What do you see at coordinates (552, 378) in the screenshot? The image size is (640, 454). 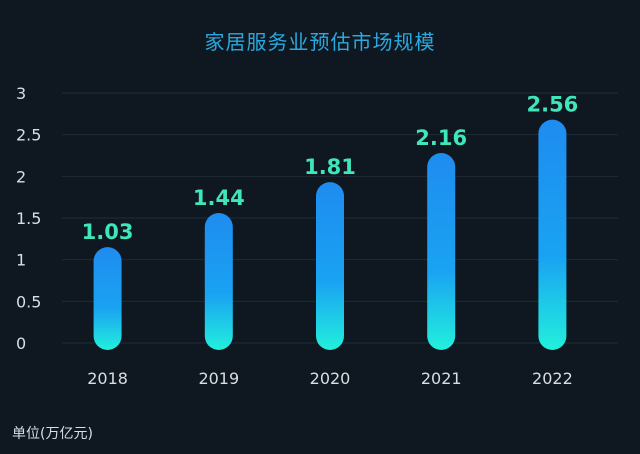 I see `x-tick-label: 2022` at bounding box center [552, 378].